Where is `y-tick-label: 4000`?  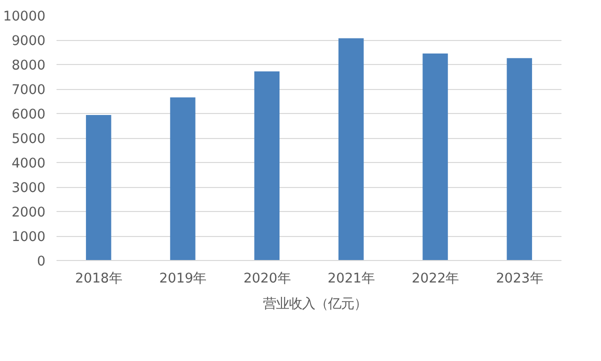
y-tick-label: 4000 is located at coordinates (29, 164).